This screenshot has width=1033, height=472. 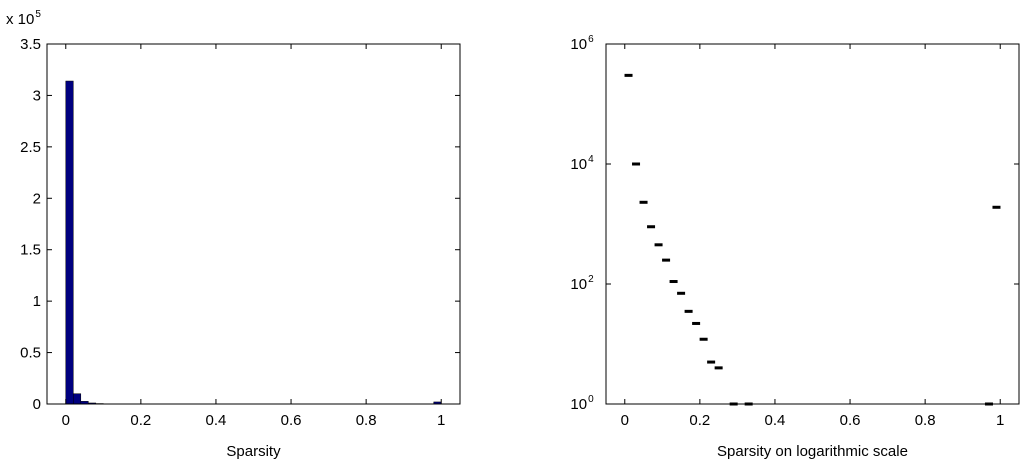 I want to click on histogram-x-axis-label: Sparsity, so click(x=253, y=451).